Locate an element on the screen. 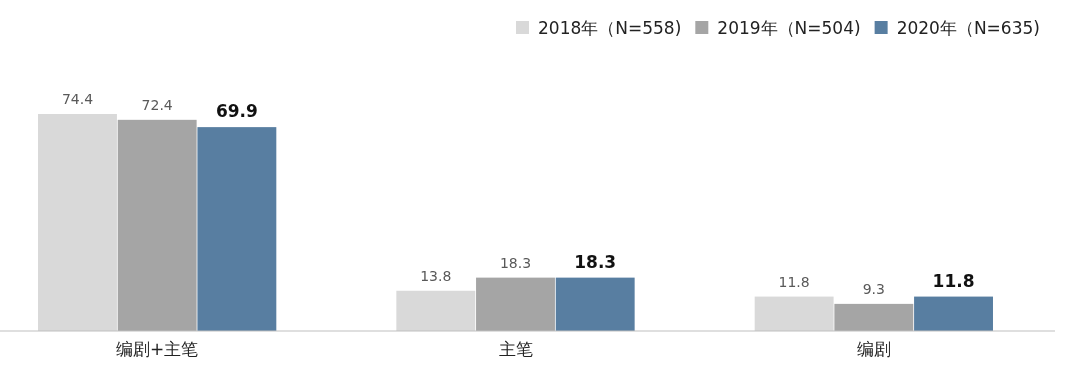  data-label: 9.3 is located at coordinates (873, 288).